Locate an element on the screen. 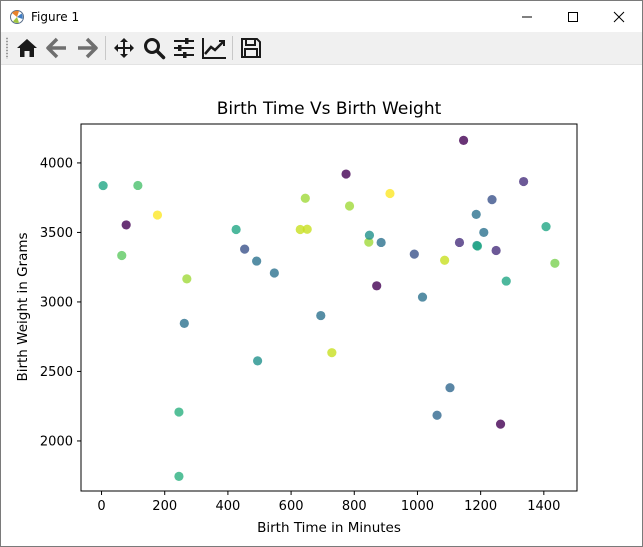 The width and height of the screenshot is (643, 547). configure-subplots-button is located at coordinates (184, 48).